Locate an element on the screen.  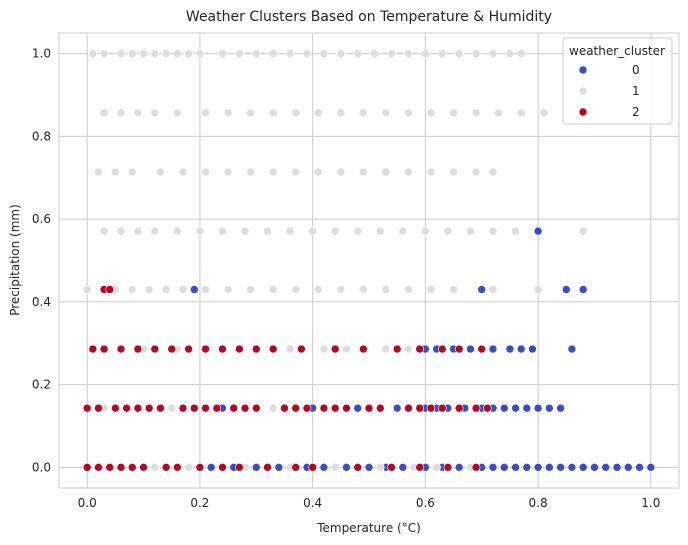
legend-title: weather_cluster is located at coordinates (617, 51).